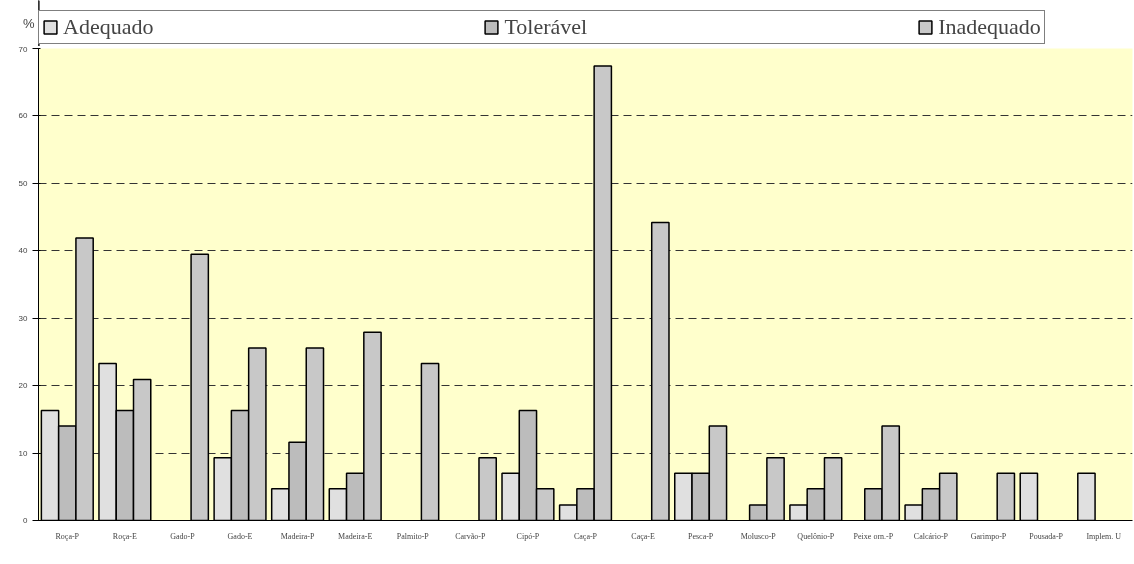 This screenshot has width=1134, height=564. Describe the element at coordinates (873, 536) in the screenshot. I see `x-tick-label: Peixe orn.-P` at that location.